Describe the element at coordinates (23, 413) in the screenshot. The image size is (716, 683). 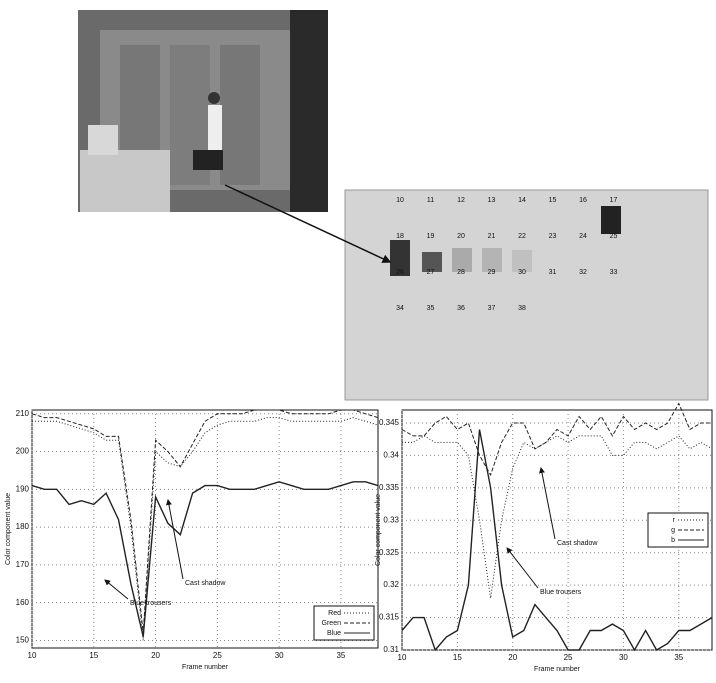
I see `y-tick-label: 210` at that location.